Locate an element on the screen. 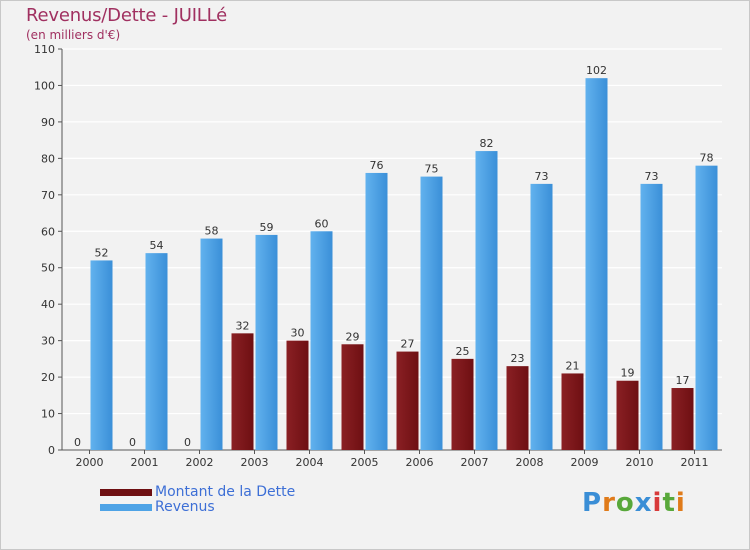 Image resolution: width=750 pixels, height=550 pixels. data-label: 59 is located at coordinates (267, 227).